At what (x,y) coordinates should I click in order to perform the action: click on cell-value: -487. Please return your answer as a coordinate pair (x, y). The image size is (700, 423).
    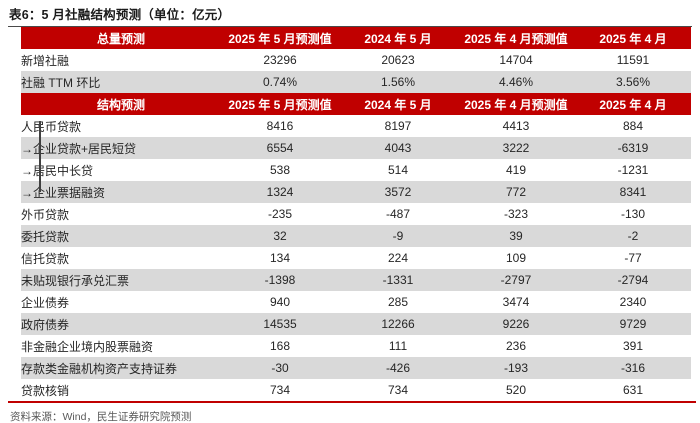
    Looking at the image, I should click on (398, 214).